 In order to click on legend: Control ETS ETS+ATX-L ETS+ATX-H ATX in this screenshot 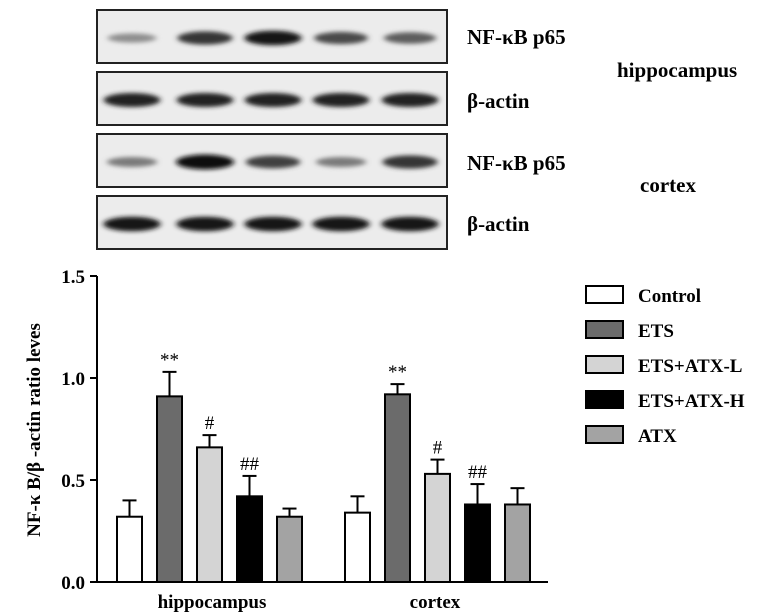, I will do `click(665, 366)`.